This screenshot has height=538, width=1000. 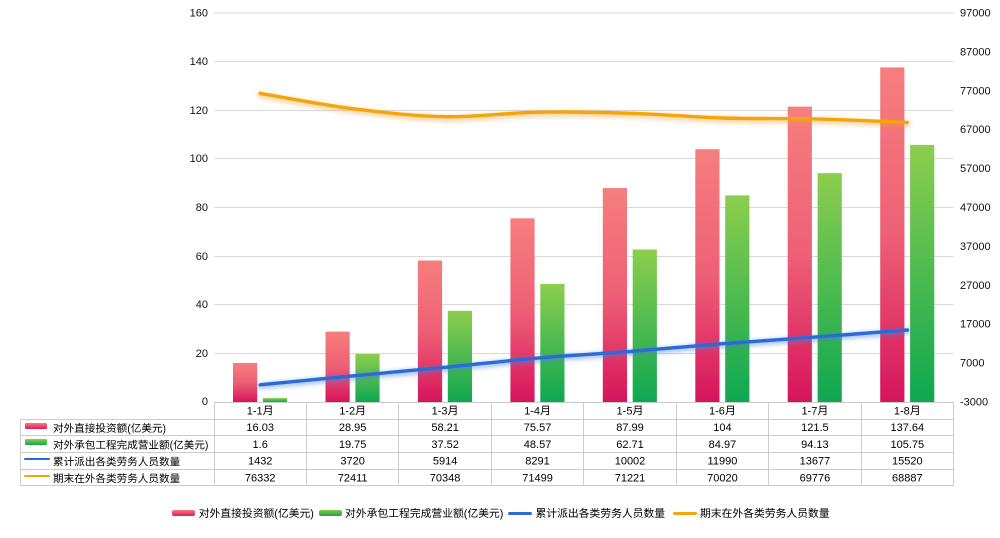 I want to click on svg-text: 7000, so click(x=972, y=364).